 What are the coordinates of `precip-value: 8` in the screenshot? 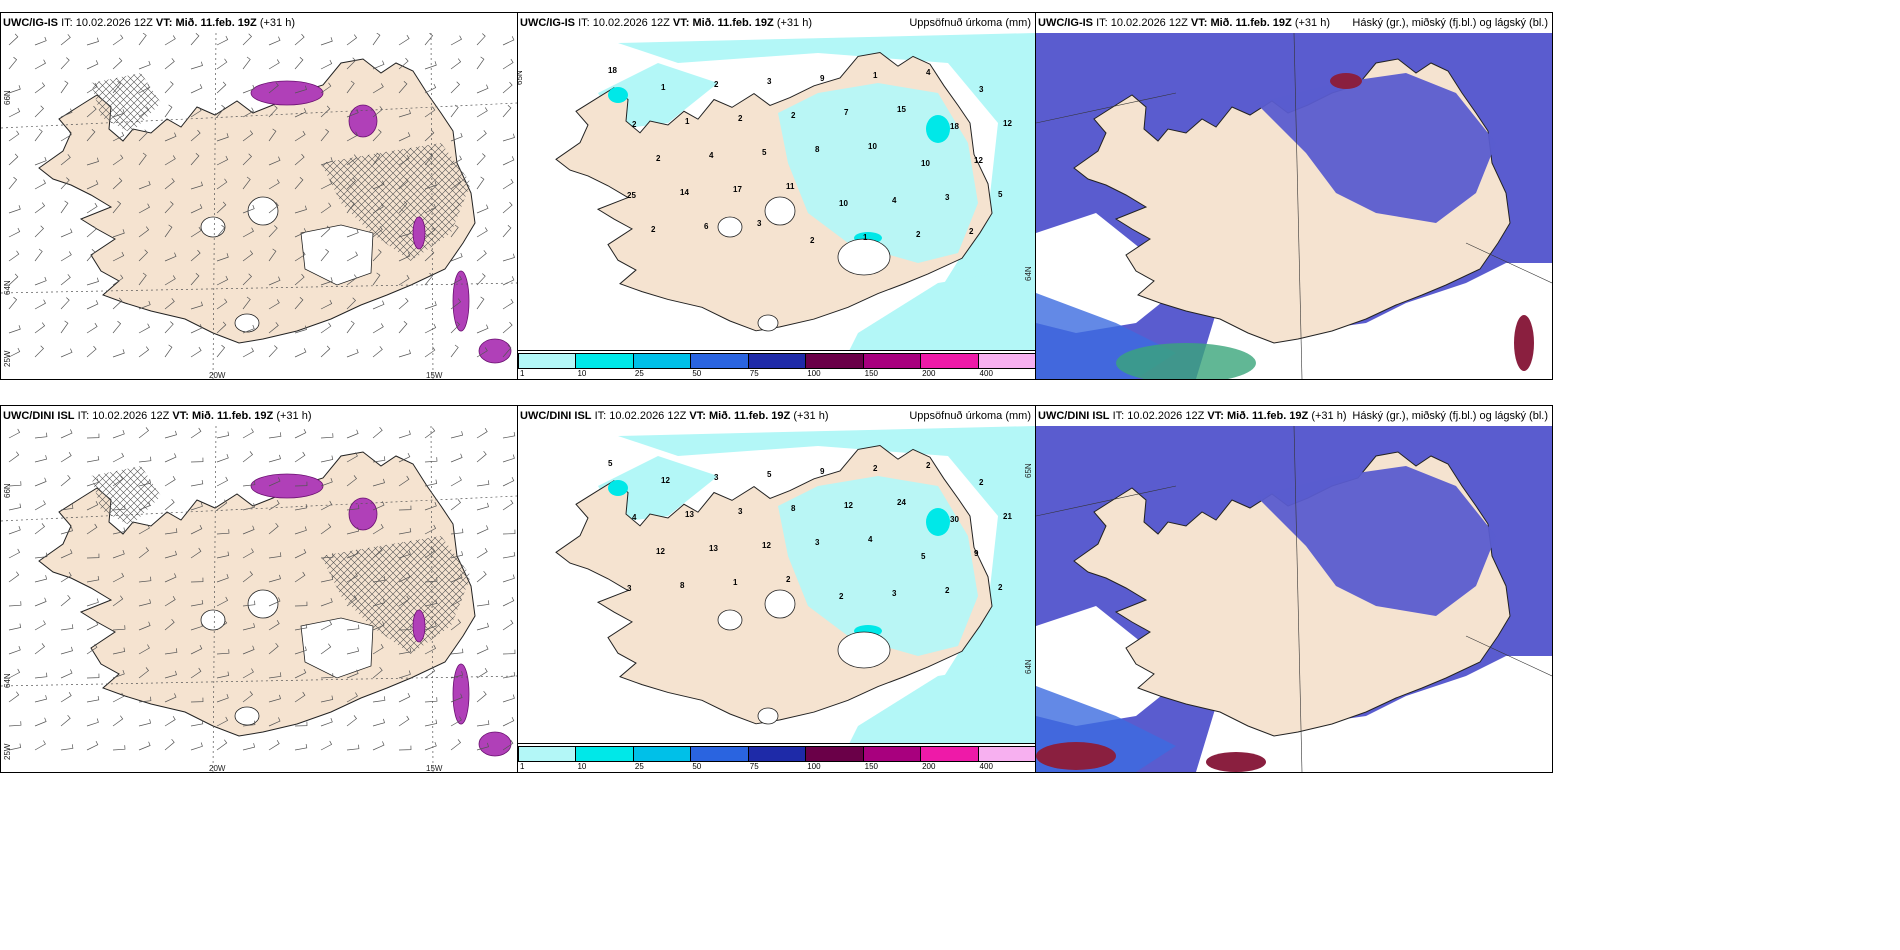 It's located at (817, 149).